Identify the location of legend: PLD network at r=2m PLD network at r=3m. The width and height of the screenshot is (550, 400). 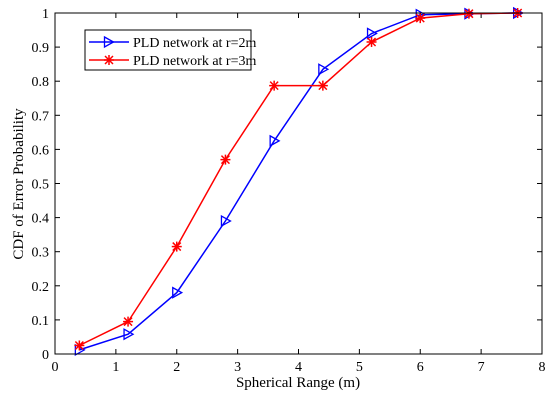
(170, 50).